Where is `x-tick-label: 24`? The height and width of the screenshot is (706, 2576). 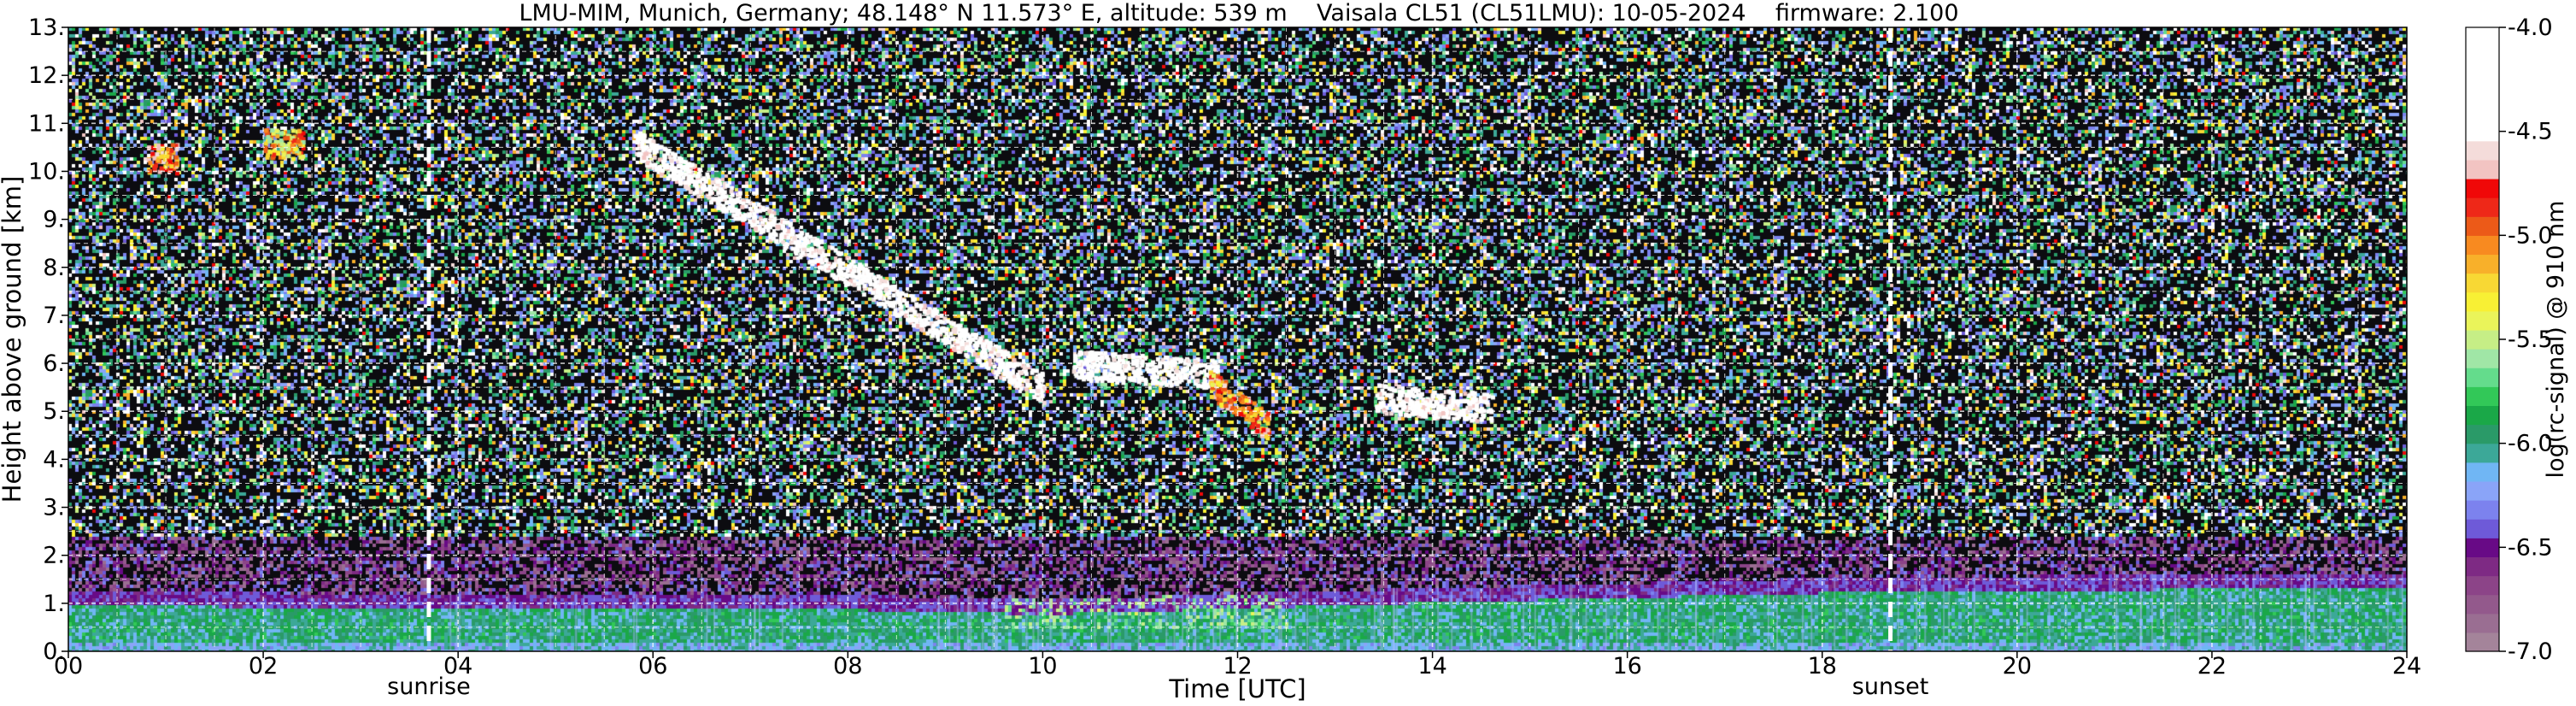
x-tick-label: 24 is located at coordinates (2406, 666).